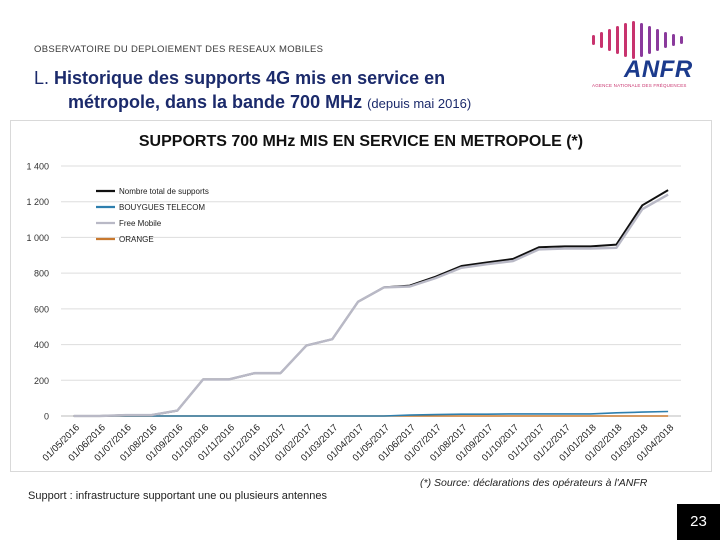 This screenshot has height=540, width=720. I want to click on logo-text: ANFR, so click(658, 69).